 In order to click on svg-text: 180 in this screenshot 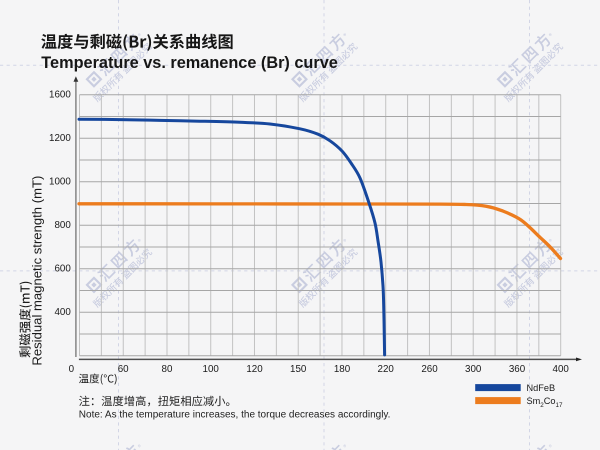, I will do `click(342, 369)`.